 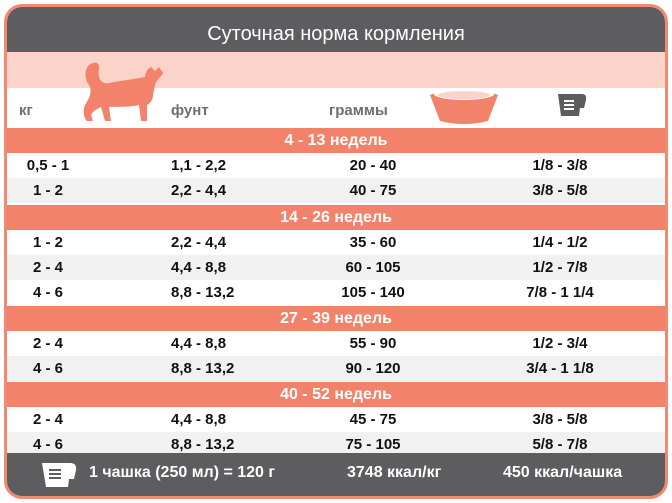 I want to click on cell-kg: 0,5 - 1, so click(x=48, y=165).